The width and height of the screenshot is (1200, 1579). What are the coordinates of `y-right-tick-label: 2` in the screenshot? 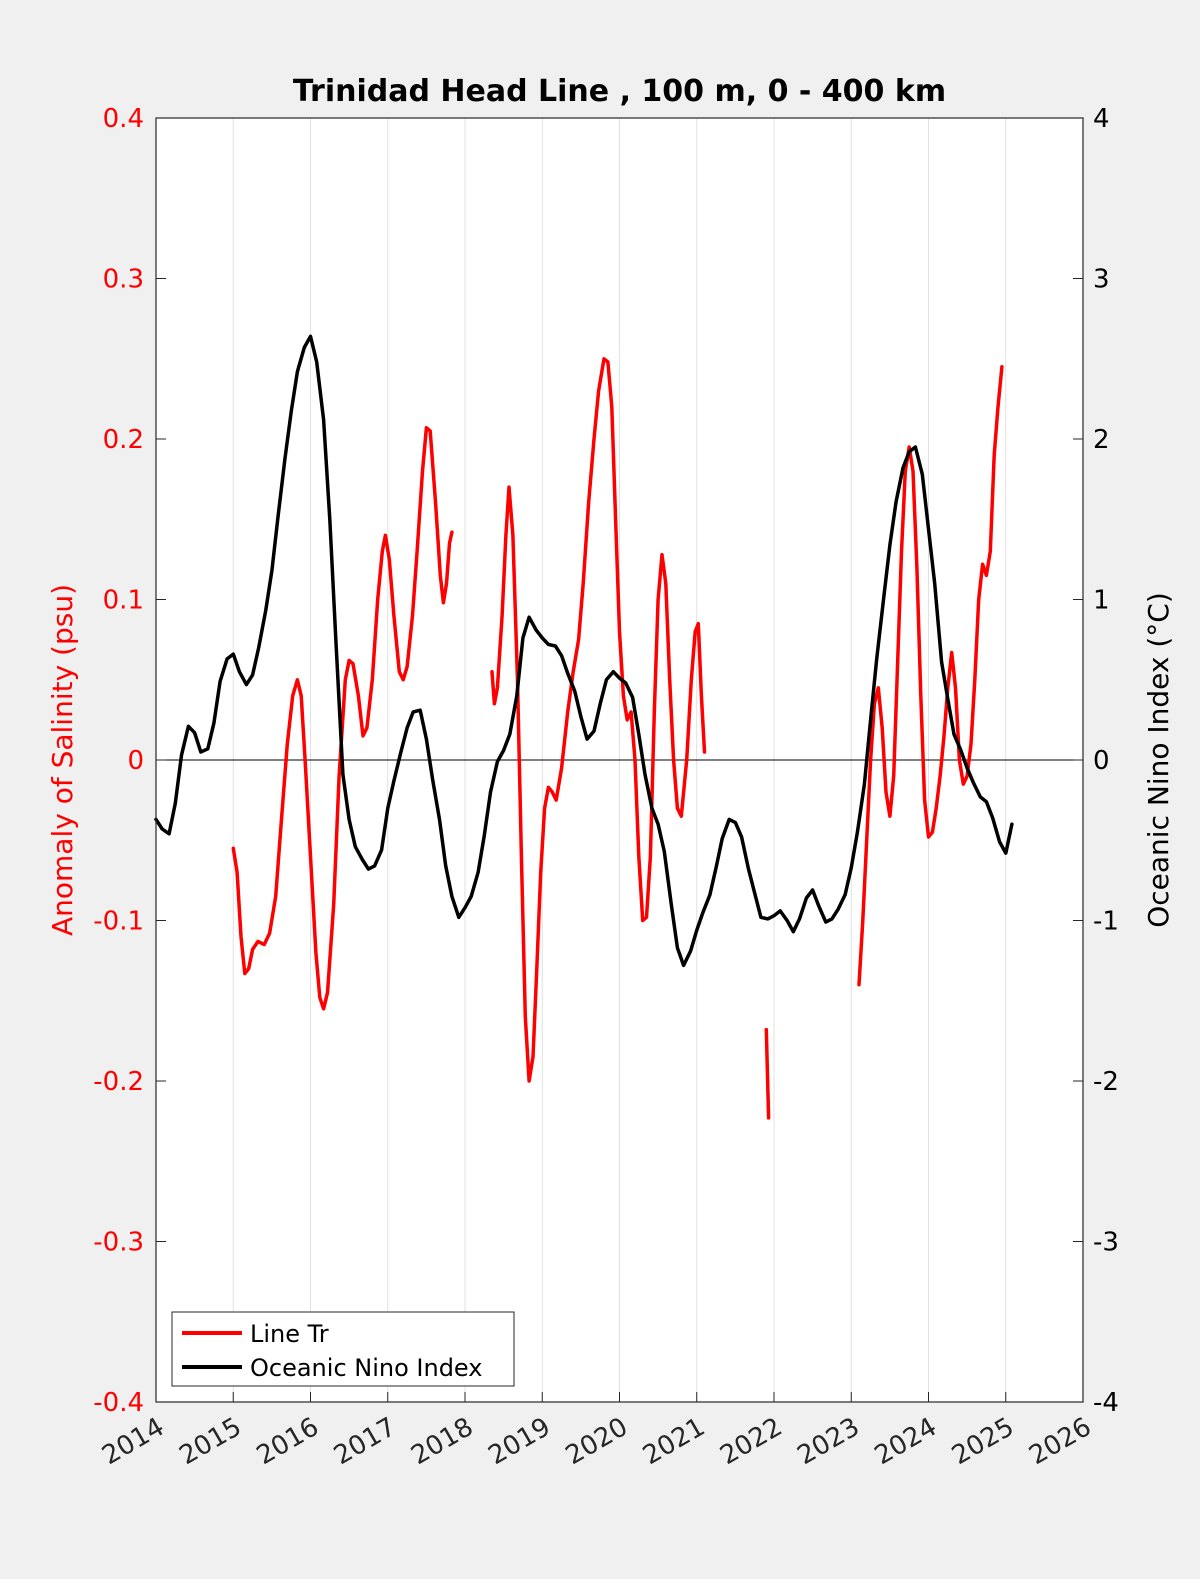 It's located at (1101, 440).